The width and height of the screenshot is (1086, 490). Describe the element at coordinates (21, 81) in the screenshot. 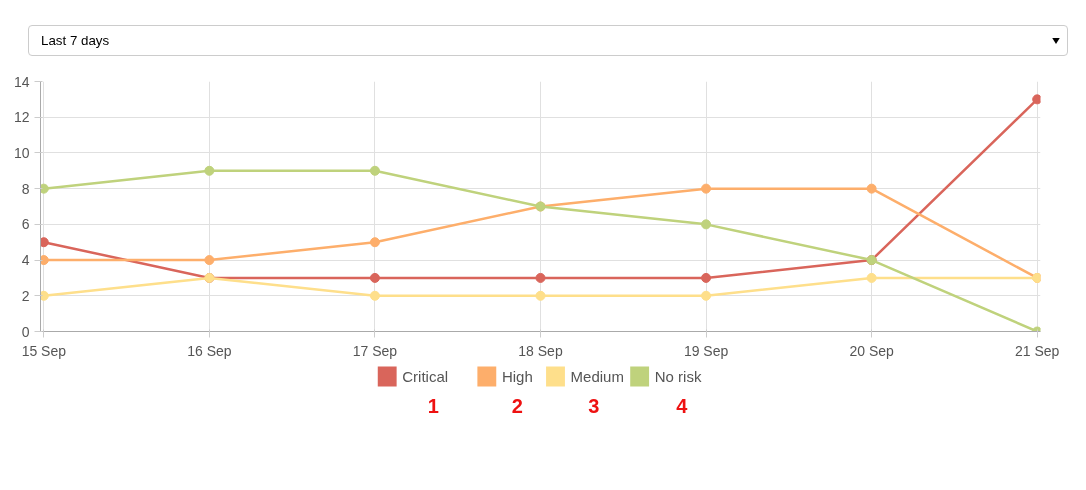

I see `y-tick-label: 14` at that location.